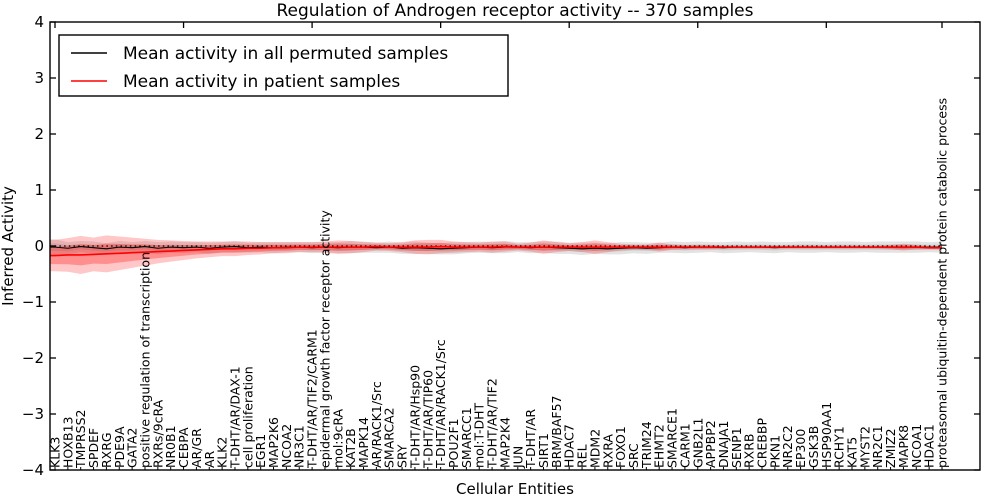 The height and width of the screenshot is (500, 1000). I want to click on patient-mean-line, so click(496, 251).